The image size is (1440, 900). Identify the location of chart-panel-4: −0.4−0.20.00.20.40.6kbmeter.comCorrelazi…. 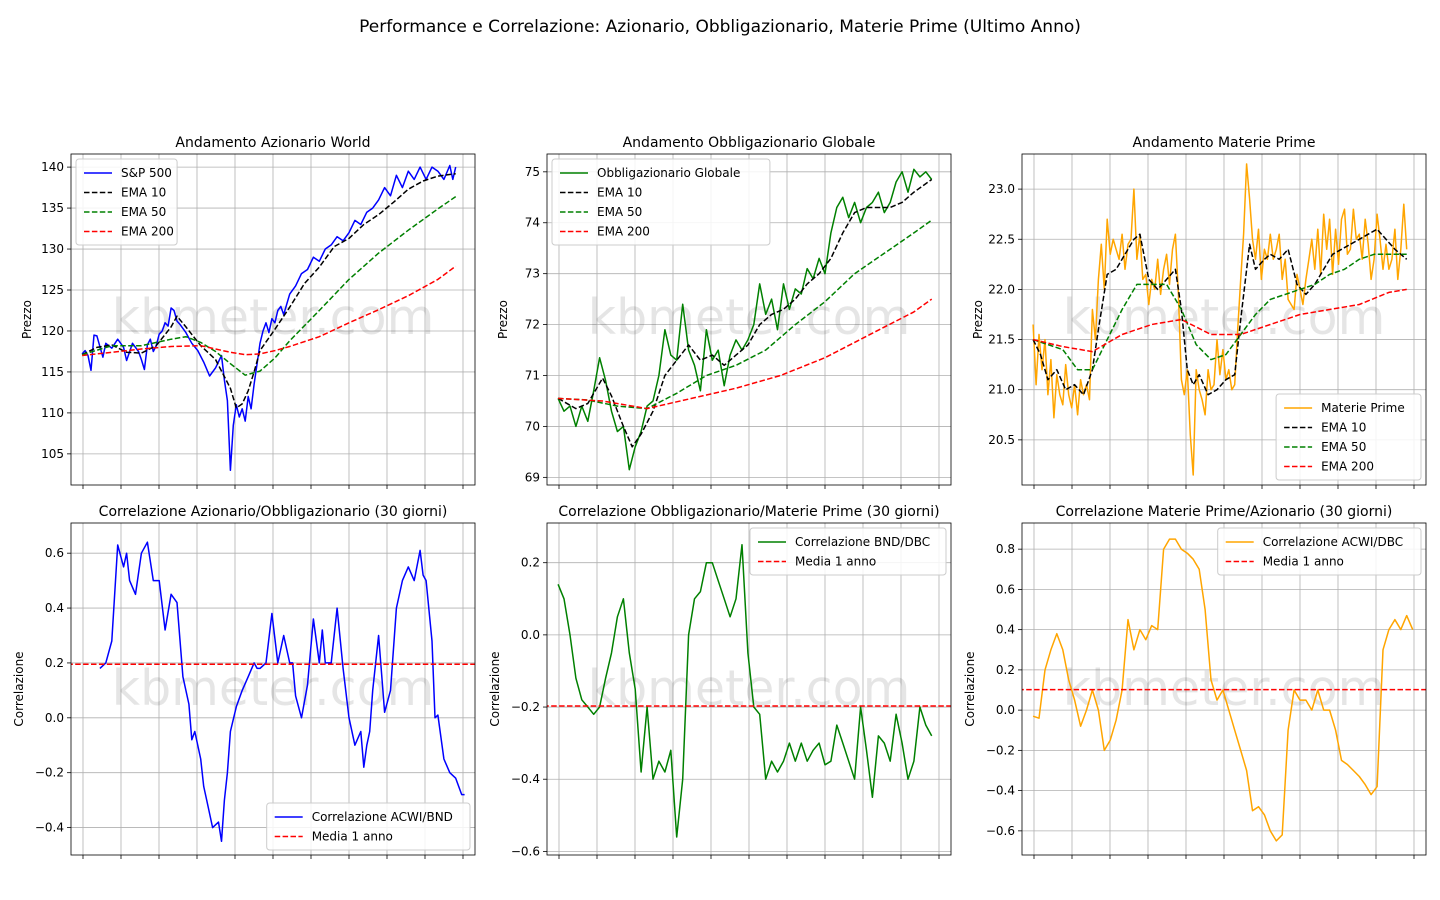
(244, 681).